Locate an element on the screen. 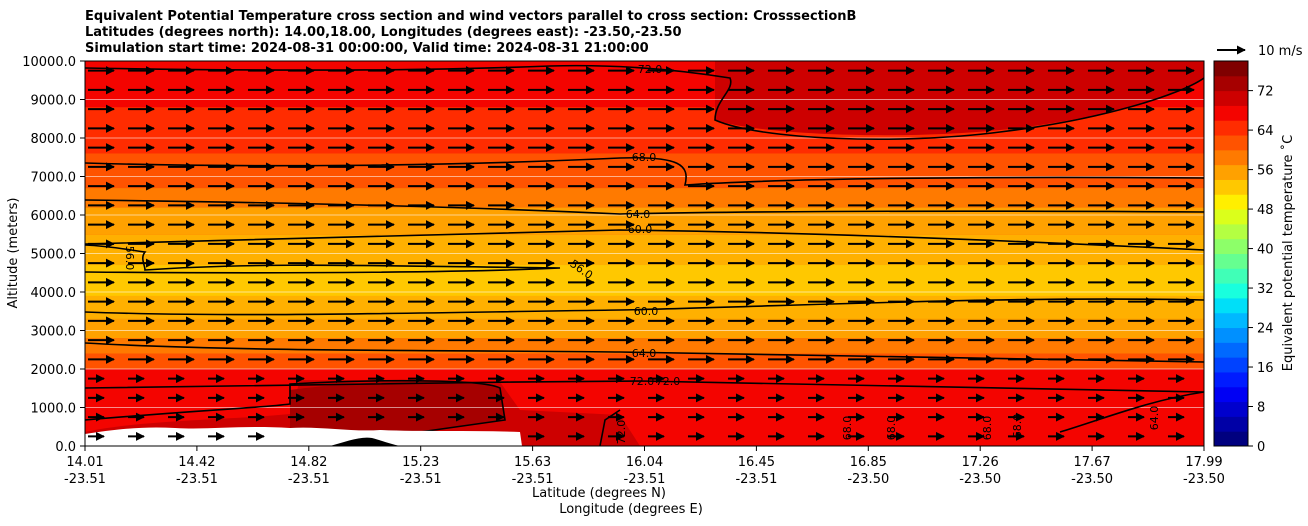 The height and width of the screenshot is (526, 1308). x-tick-label-lon-7: -23.50 is located at coordinates (868, 479).